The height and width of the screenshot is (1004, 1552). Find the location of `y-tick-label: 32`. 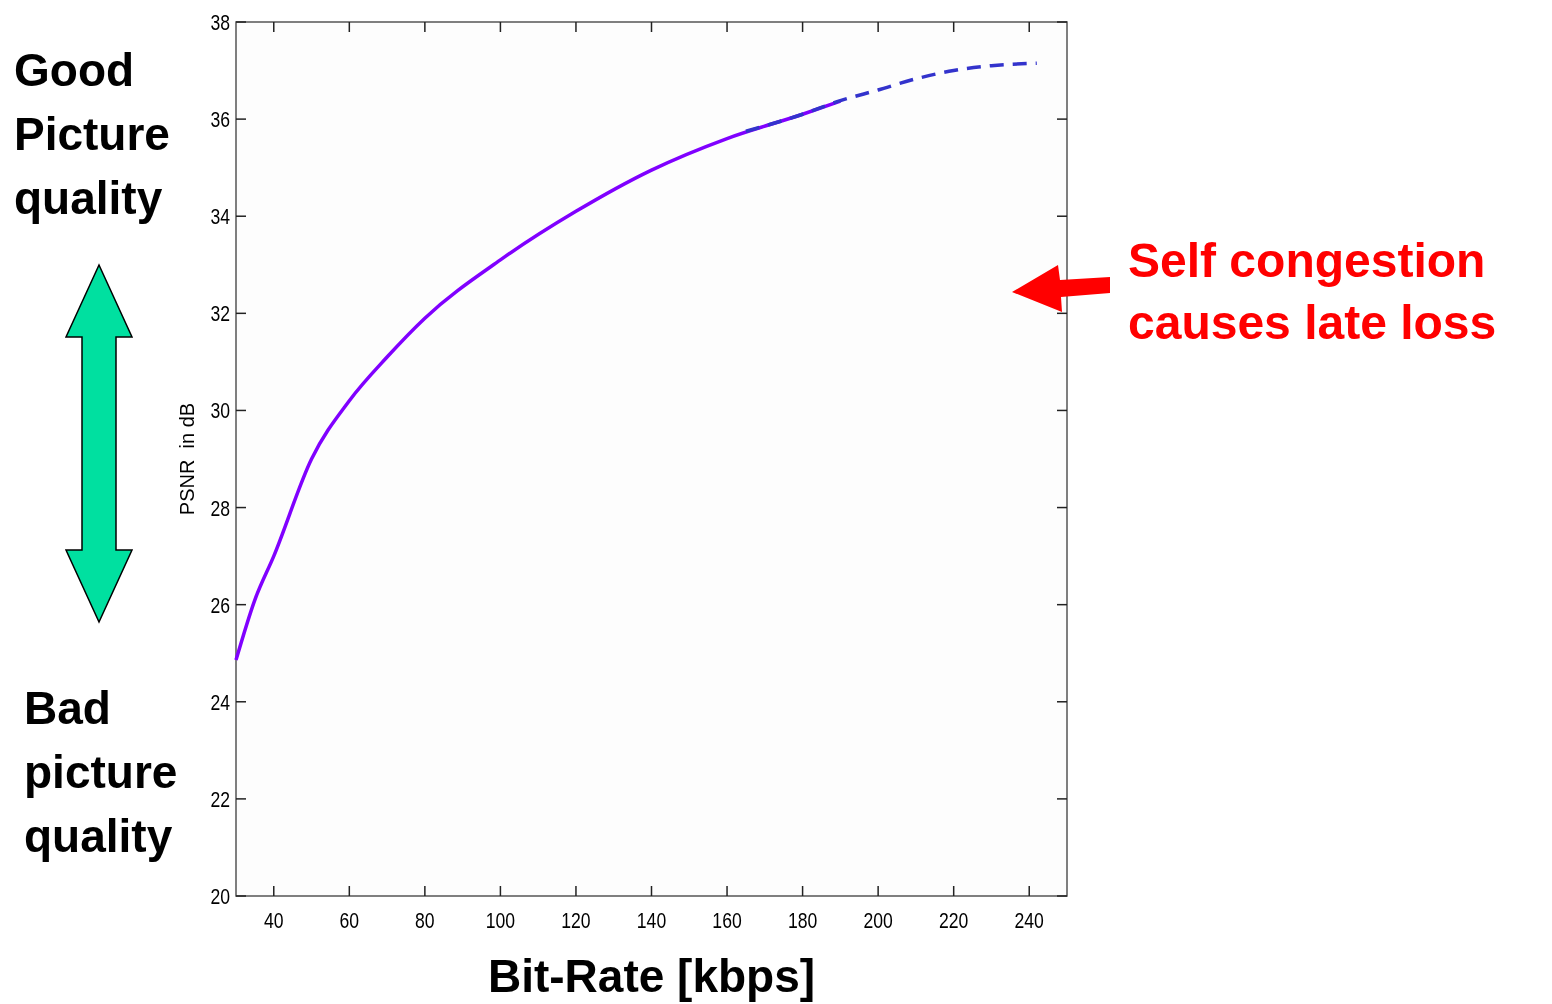

y-tick-label: 32 is located at coordinates (220, 313).